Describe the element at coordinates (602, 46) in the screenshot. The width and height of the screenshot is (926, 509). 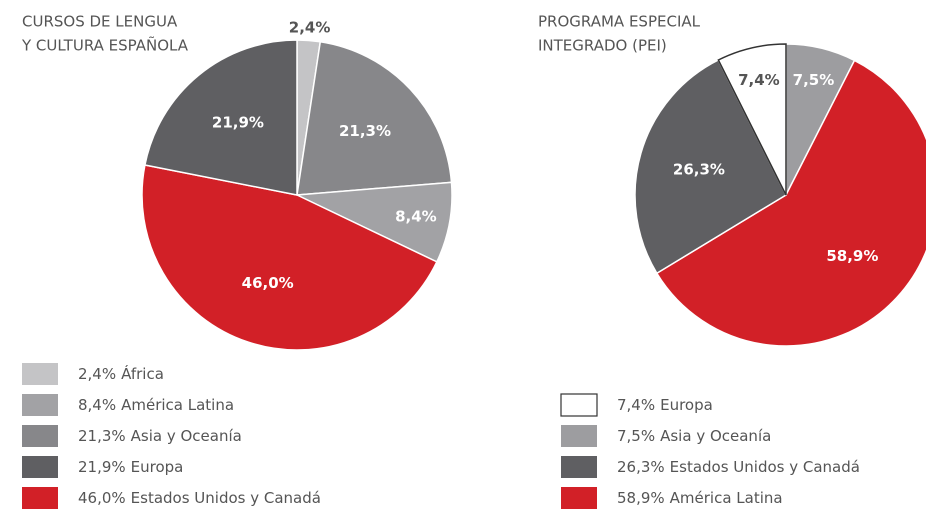
I see `chart-title: INTEGRADO (PEI)` at that location.